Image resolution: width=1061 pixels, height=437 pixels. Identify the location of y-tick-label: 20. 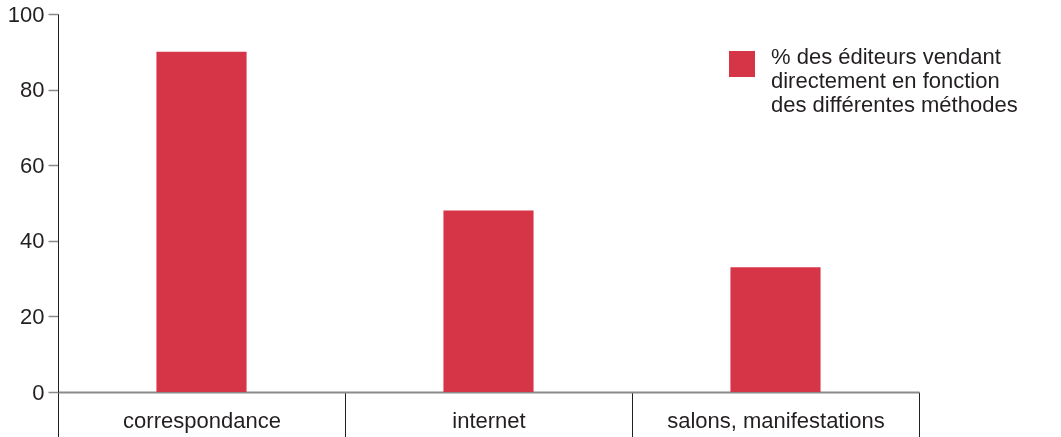
(32, 316).